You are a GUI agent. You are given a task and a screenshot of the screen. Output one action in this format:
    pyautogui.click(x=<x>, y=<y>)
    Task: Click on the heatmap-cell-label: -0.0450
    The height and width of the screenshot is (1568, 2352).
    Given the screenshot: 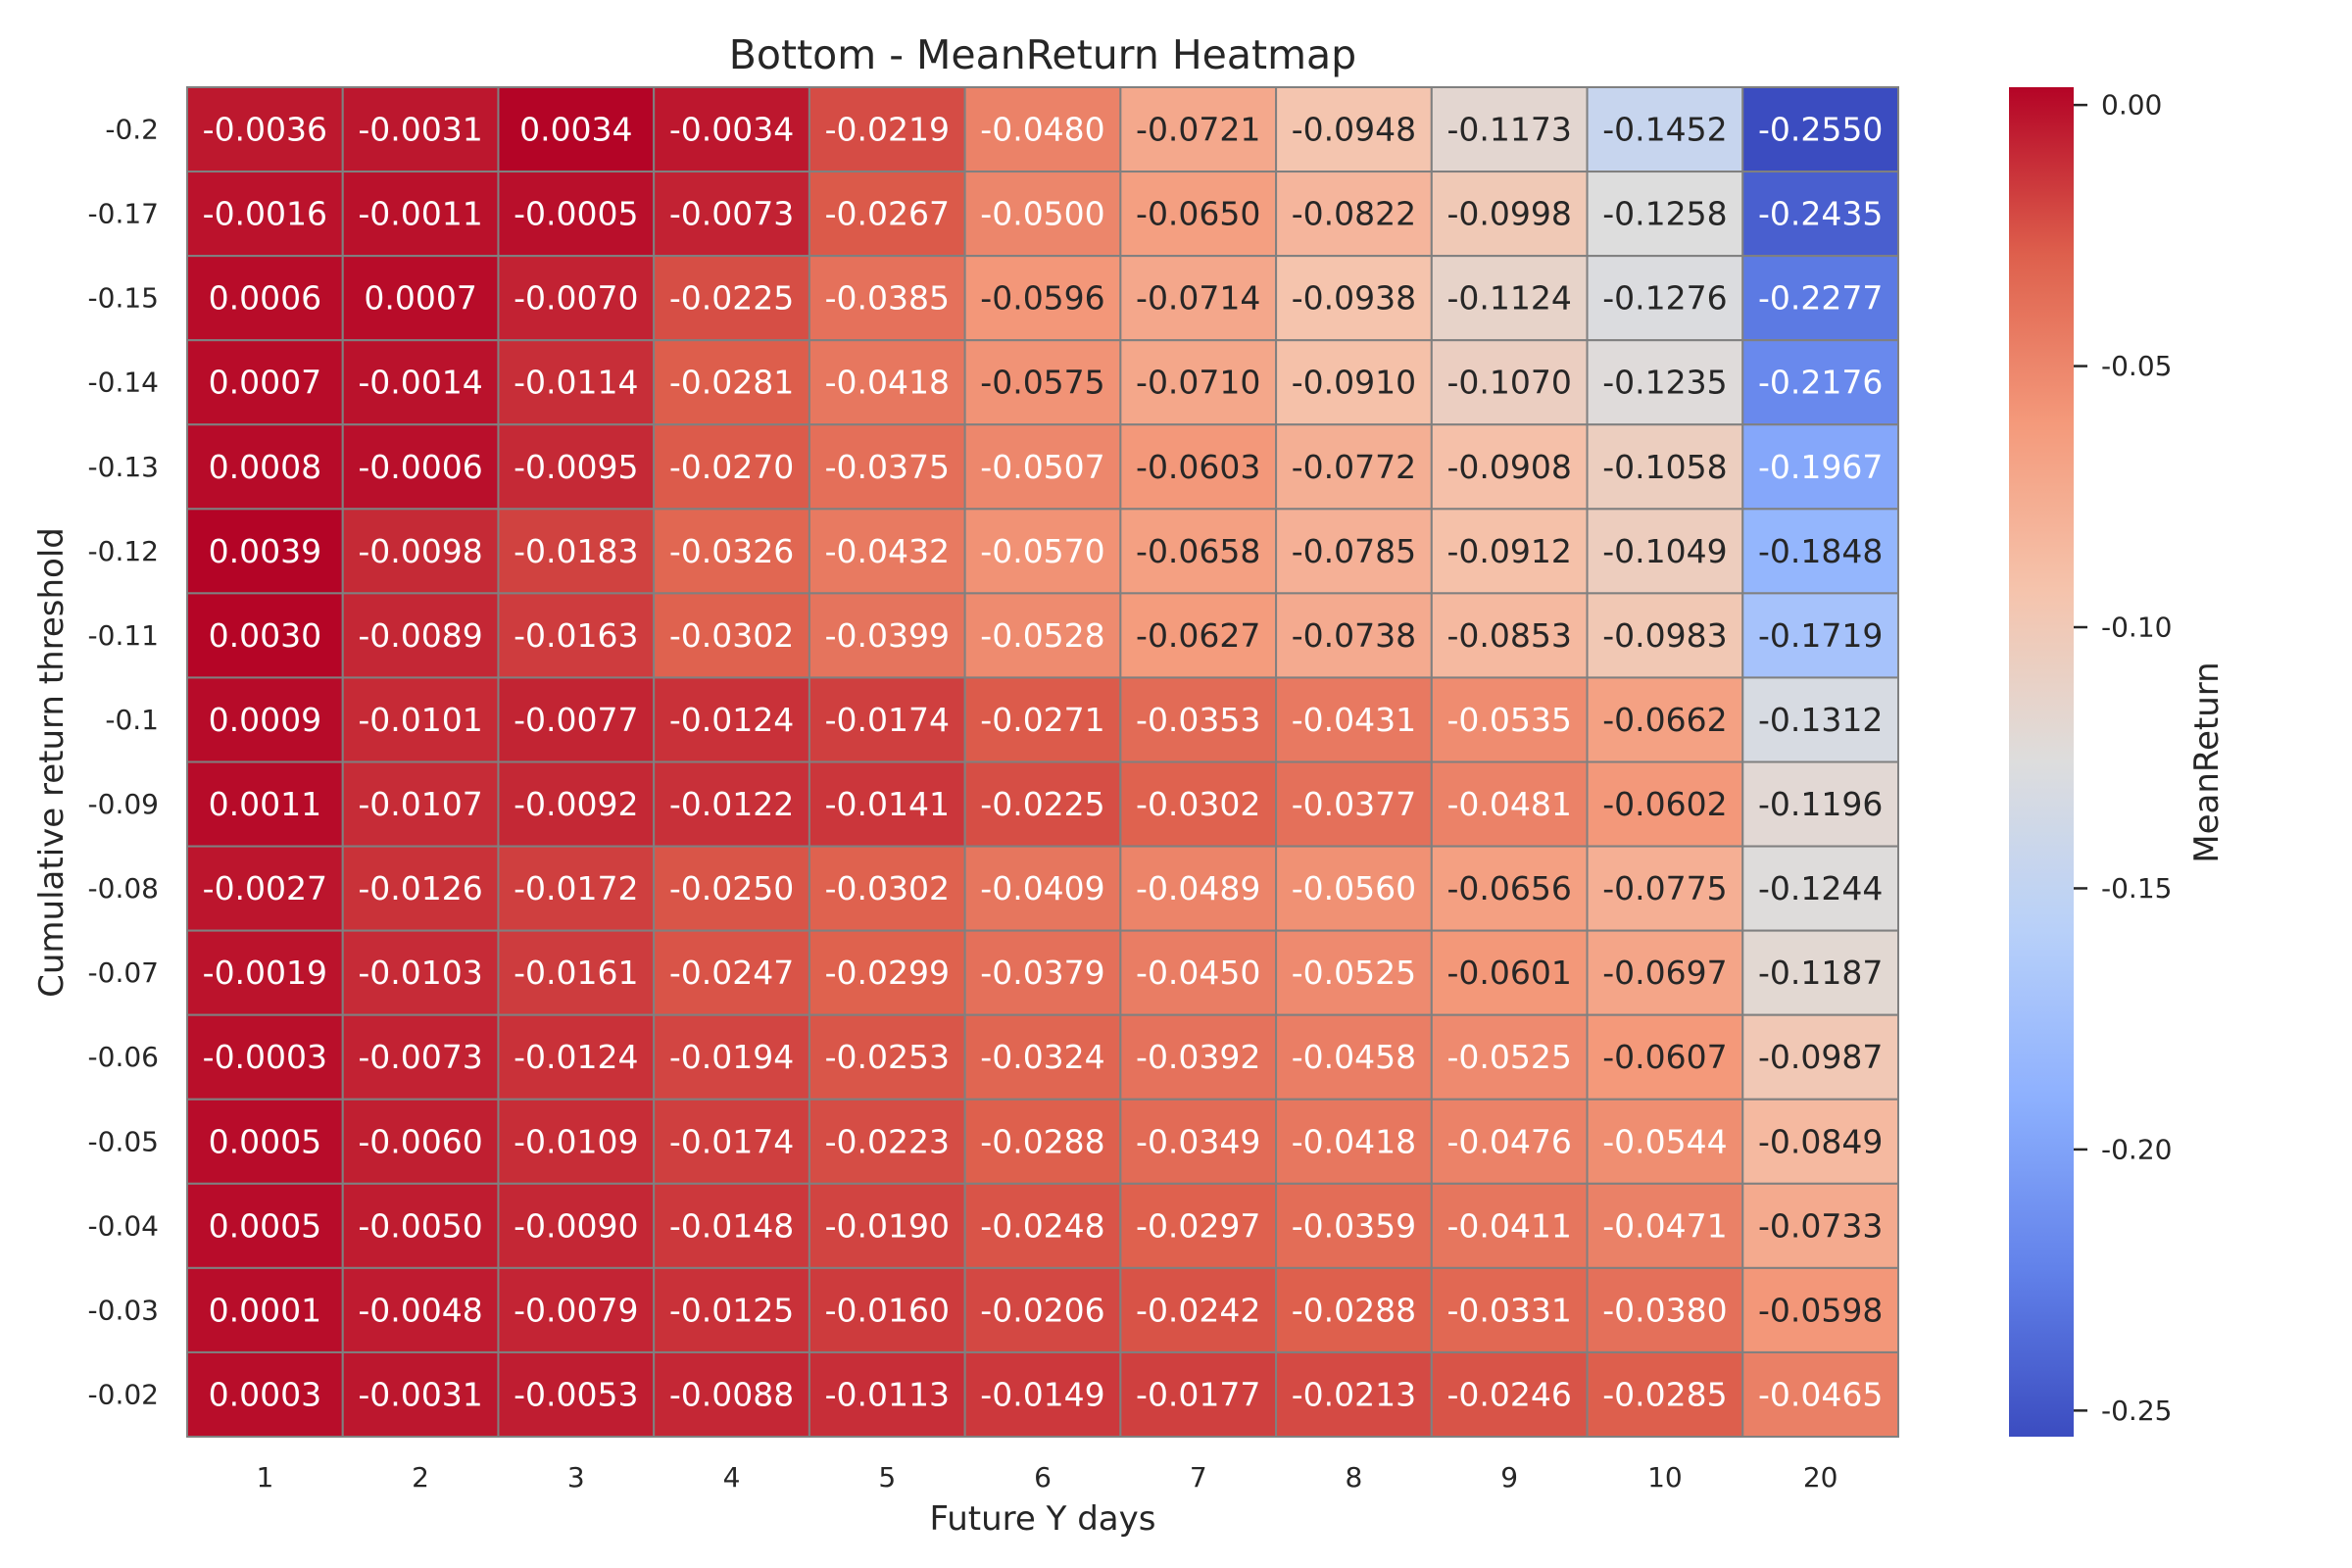 What is the action you would take?
    pyautogui.click(x=1198, y=973)
    